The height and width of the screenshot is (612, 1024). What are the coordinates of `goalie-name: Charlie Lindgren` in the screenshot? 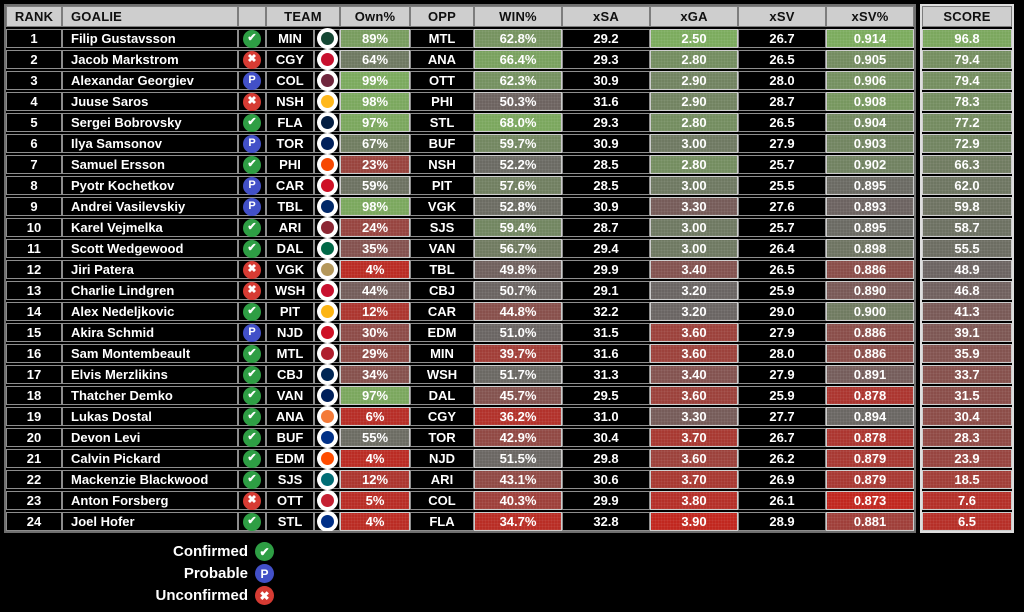 It's located at (150, 290).